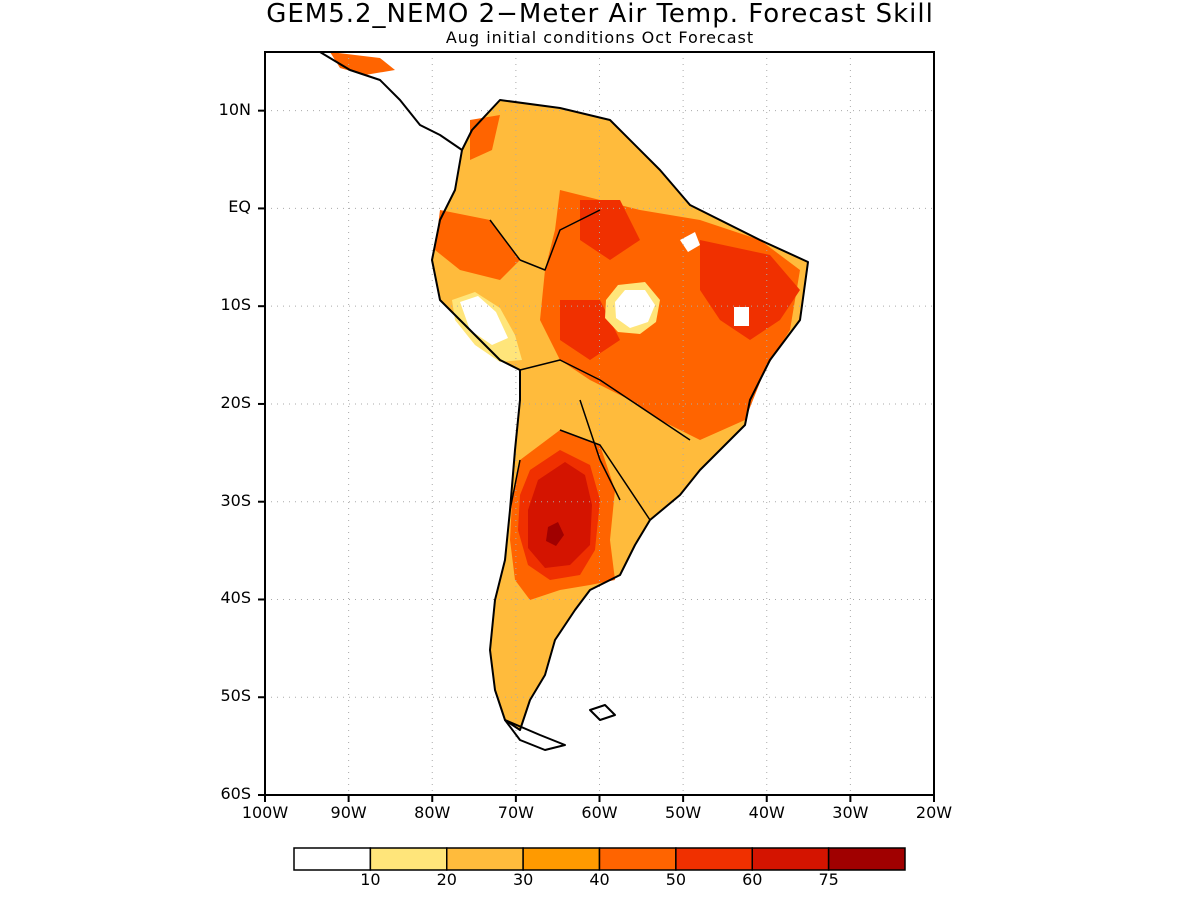  What do you see at coordinates (752, 879) in the screenshot?
I see `colorbar-level-label: 60` at bounding box center [752, 879].